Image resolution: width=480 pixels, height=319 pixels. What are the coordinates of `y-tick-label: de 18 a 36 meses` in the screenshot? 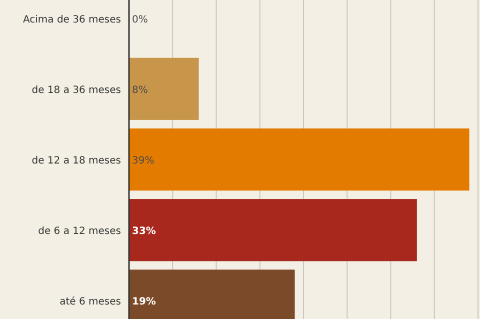 It's located at (76, 90).